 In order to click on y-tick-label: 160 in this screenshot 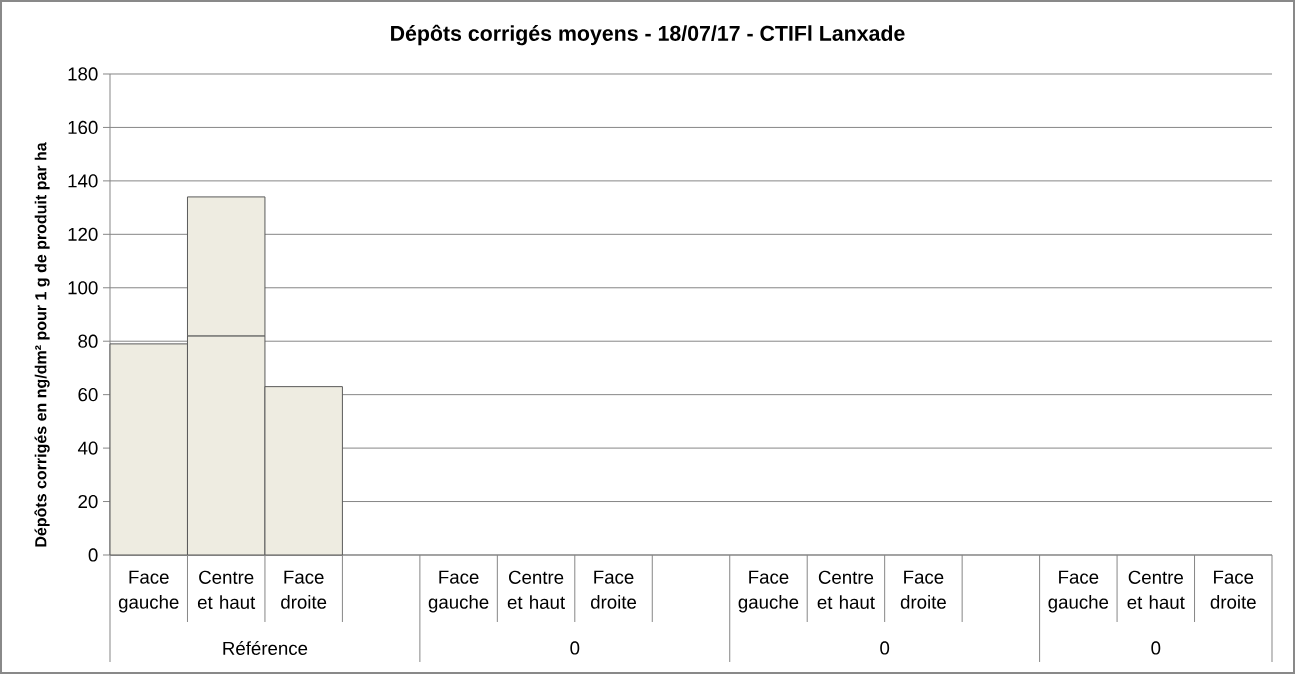, I will do `click(83, 127)`.